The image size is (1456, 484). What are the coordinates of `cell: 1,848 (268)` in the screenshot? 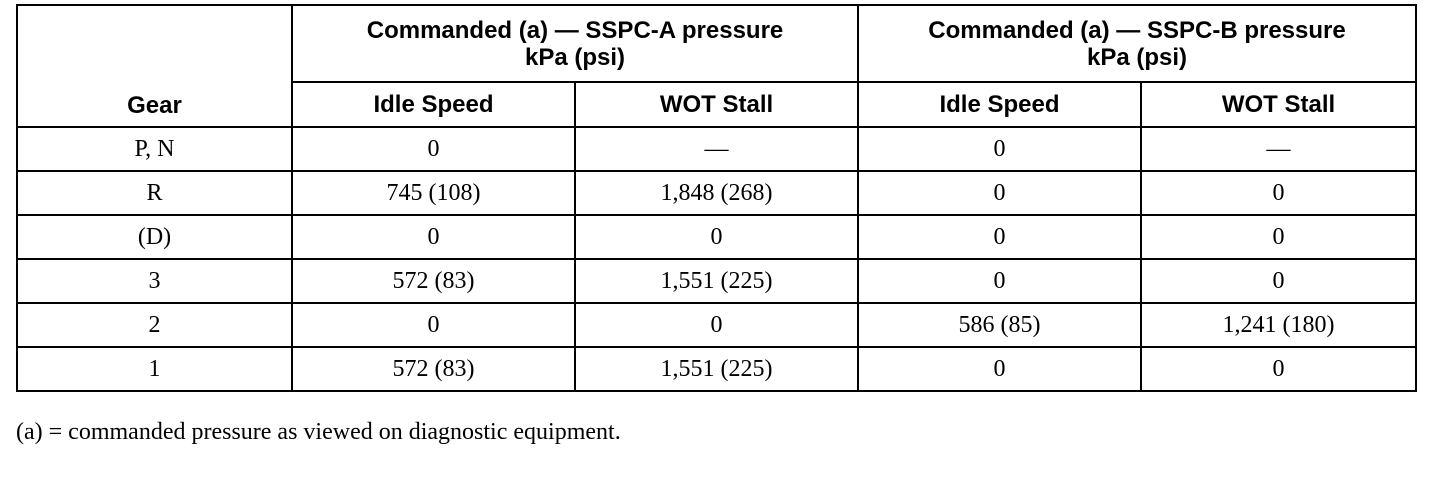 It's located at (716, 193).